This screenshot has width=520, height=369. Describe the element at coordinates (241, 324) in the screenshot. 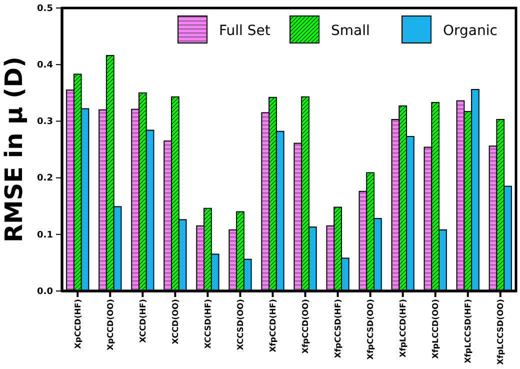

I see `x-tick-label: XCCSD(OO)` at that location.